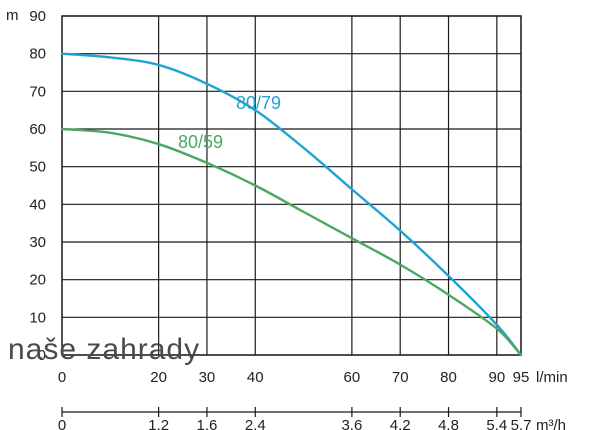 The image size is (600, 430). Describe the element at coordinates (42, 355) in the screenshot. I see `y-tick-label-0: 0` at that location.